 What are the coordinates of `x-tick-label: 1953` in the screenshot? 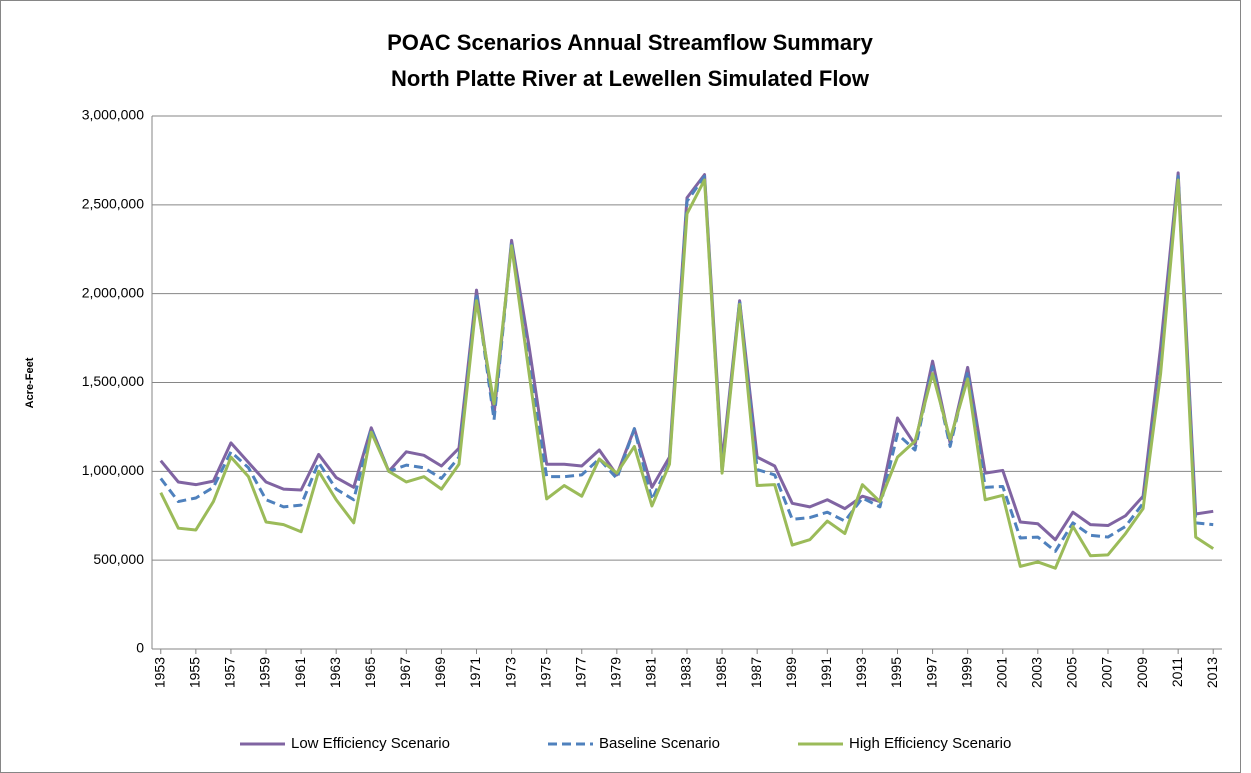 It's located at (159, 672).